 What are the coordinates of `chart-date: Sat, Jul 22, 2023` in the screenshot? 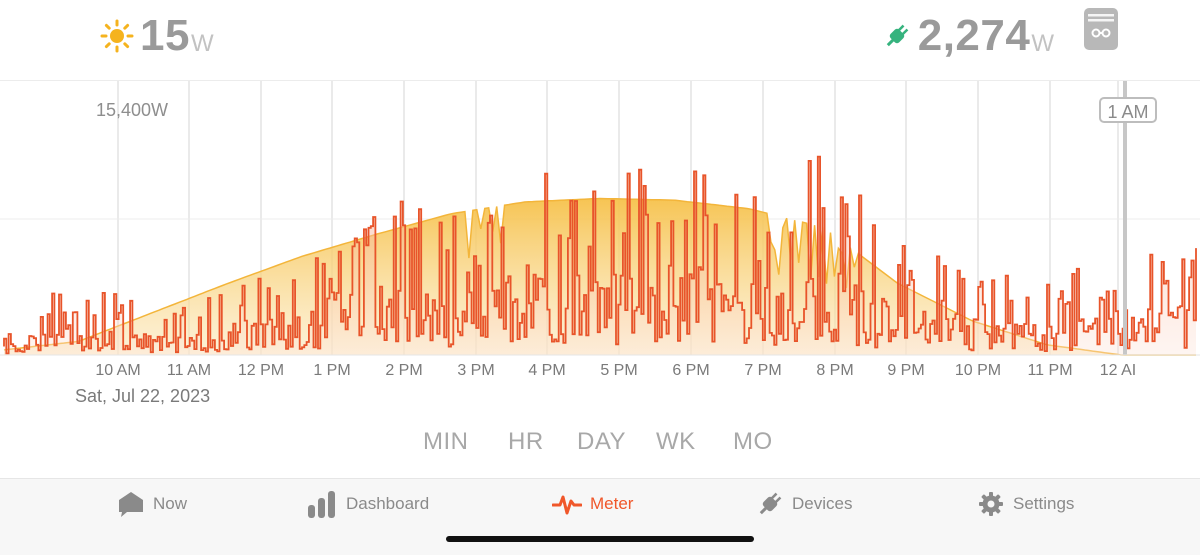 It's located at (143, 396).